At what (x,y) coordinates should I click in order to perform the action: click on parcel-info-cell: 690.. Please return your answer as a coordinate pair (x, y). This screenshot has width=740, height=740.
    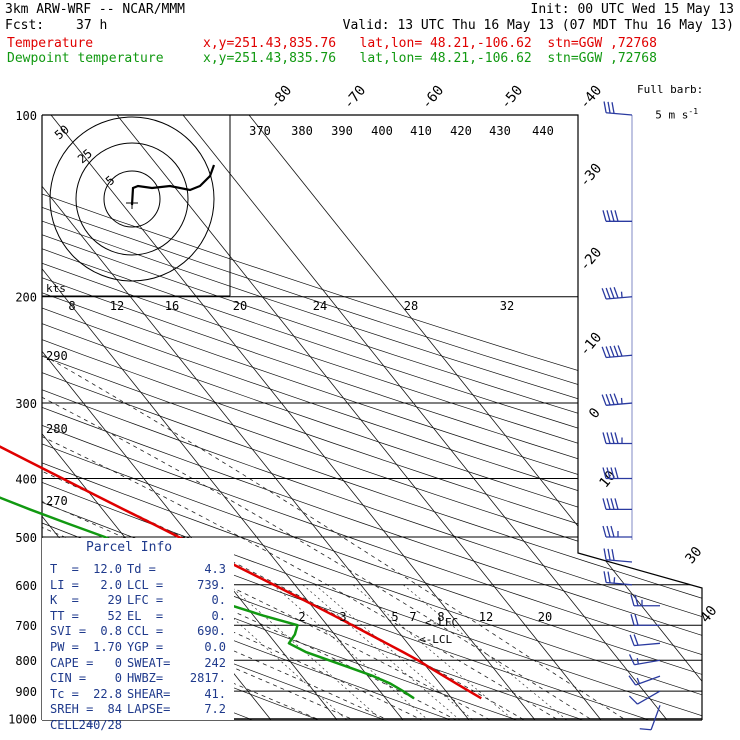
    Looking at the image, I should click on (211, 631).